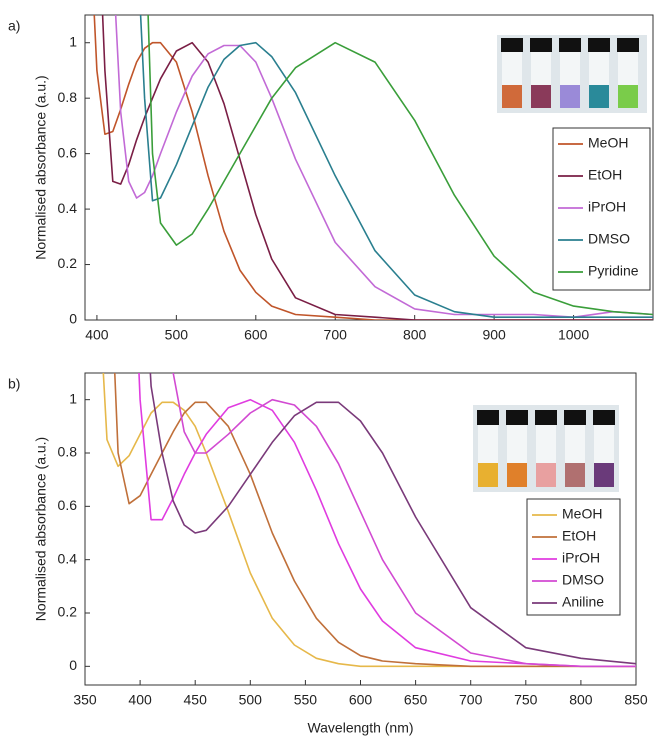 This screenshot has width=656, height=743. What do you see at coordinates (360, 728) in the screenshot?
I see `x-axis-label: Wavelength (nm)` at bounding box center [360, 728].